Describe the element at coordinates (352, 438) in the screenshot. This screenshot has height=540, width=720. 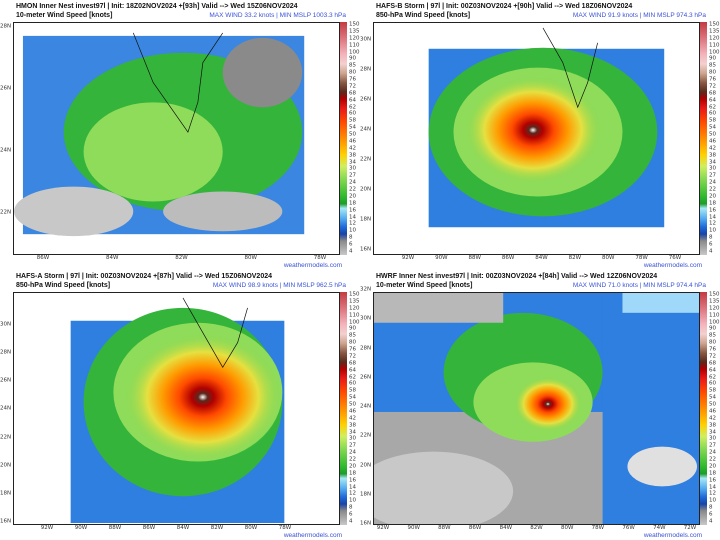
I see `colorbar-label: 30` at that location.